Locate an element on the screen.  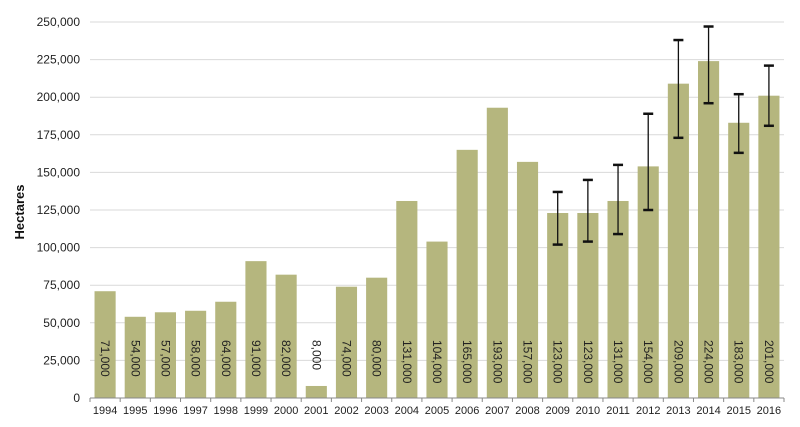
x-tick-label: 2016 is located at coordinates (769, 411).